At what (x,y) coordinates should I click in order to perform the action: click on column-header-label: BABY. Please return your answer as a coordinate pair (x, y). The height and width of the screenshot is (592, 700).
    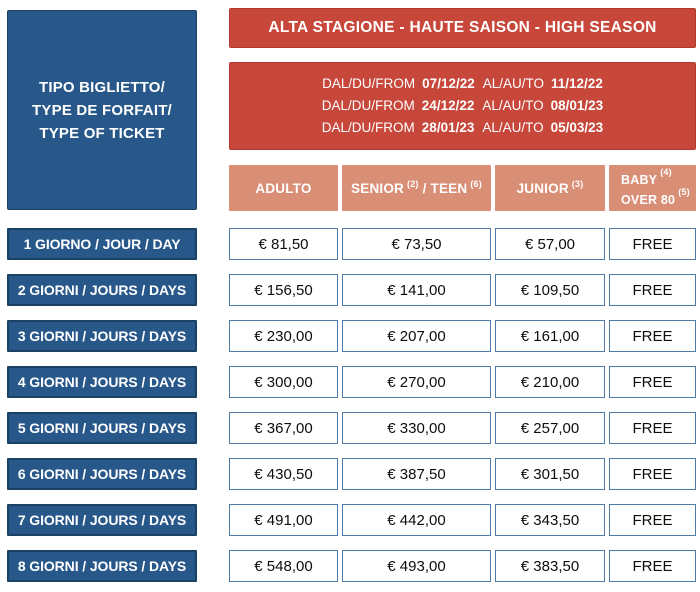
    Looking at the image, I should click on (639, 180).